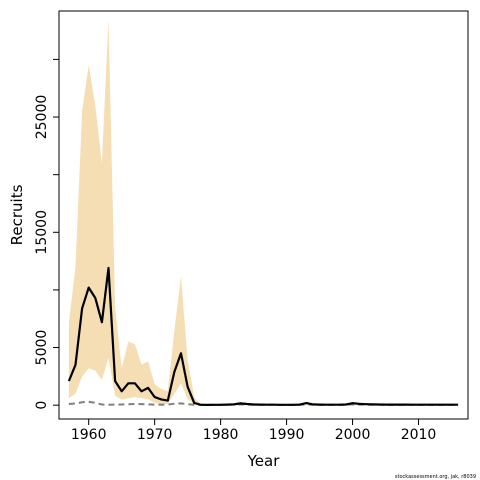 Image resolution: width=480 pixels, height=480 pixels. What do you see at coordinates (89, 435) in the screenshot?
I see `x-tick-label: 1960` at bounding box center [89, 435].